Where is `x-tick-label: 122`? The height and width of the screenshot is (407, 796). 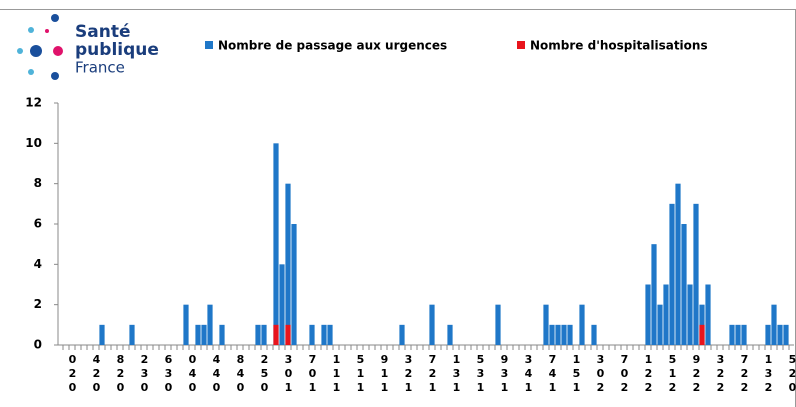
x-tick-label: 122 is located at coordinates (648, 374).